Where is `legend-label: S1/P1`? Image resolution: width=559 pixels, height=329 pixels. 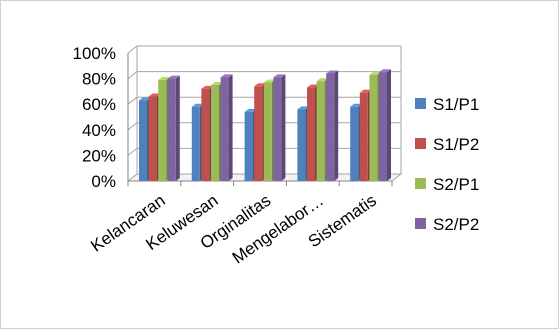
legend-label: S1/P1 is located at coordinates (456, 104).